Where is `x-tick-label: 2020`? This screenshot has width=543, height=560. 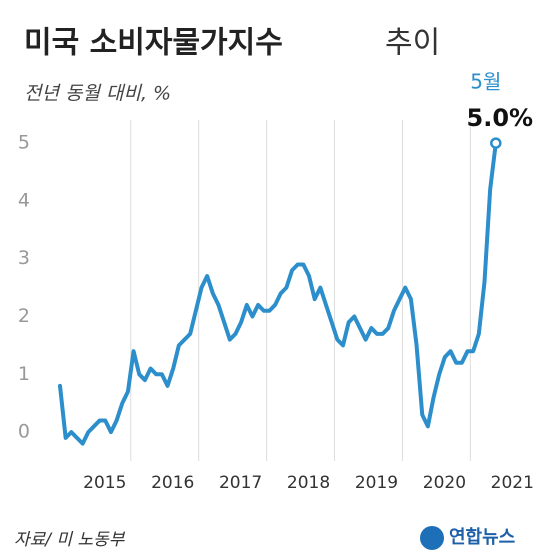 x-tick-label: 2020 is located at coordinates (444, 483).